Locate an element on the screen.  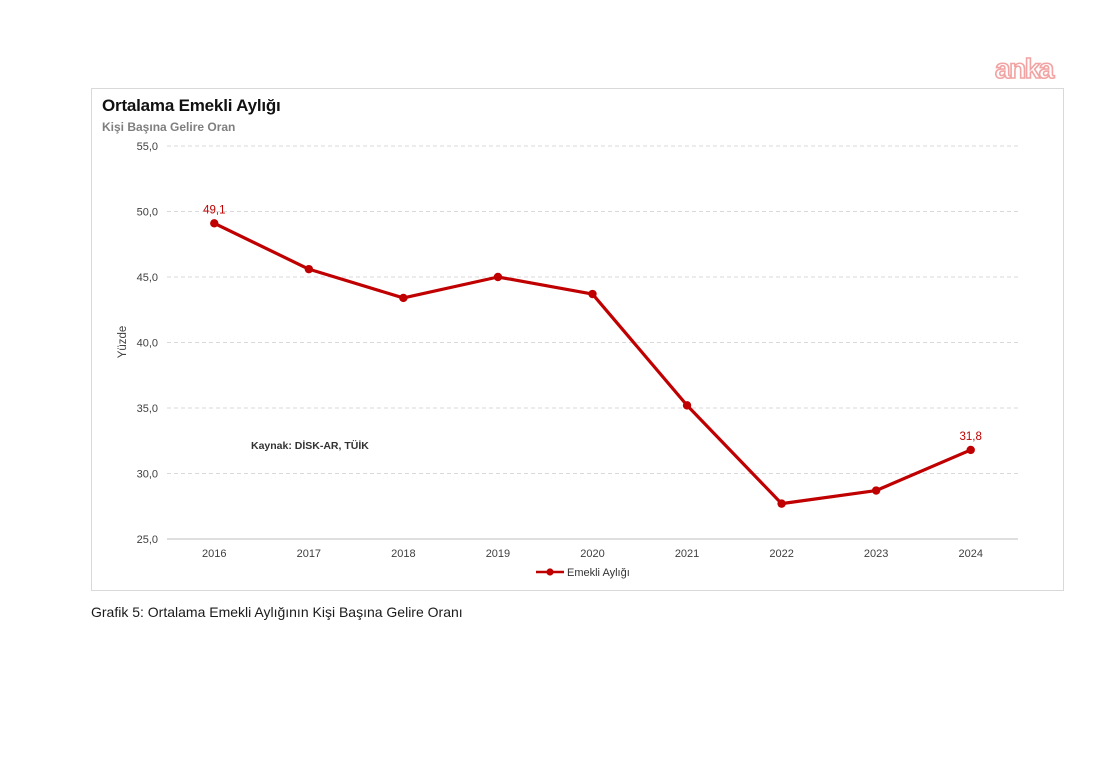
x-tick-label: 2021 is located at coordinates (687, 554).